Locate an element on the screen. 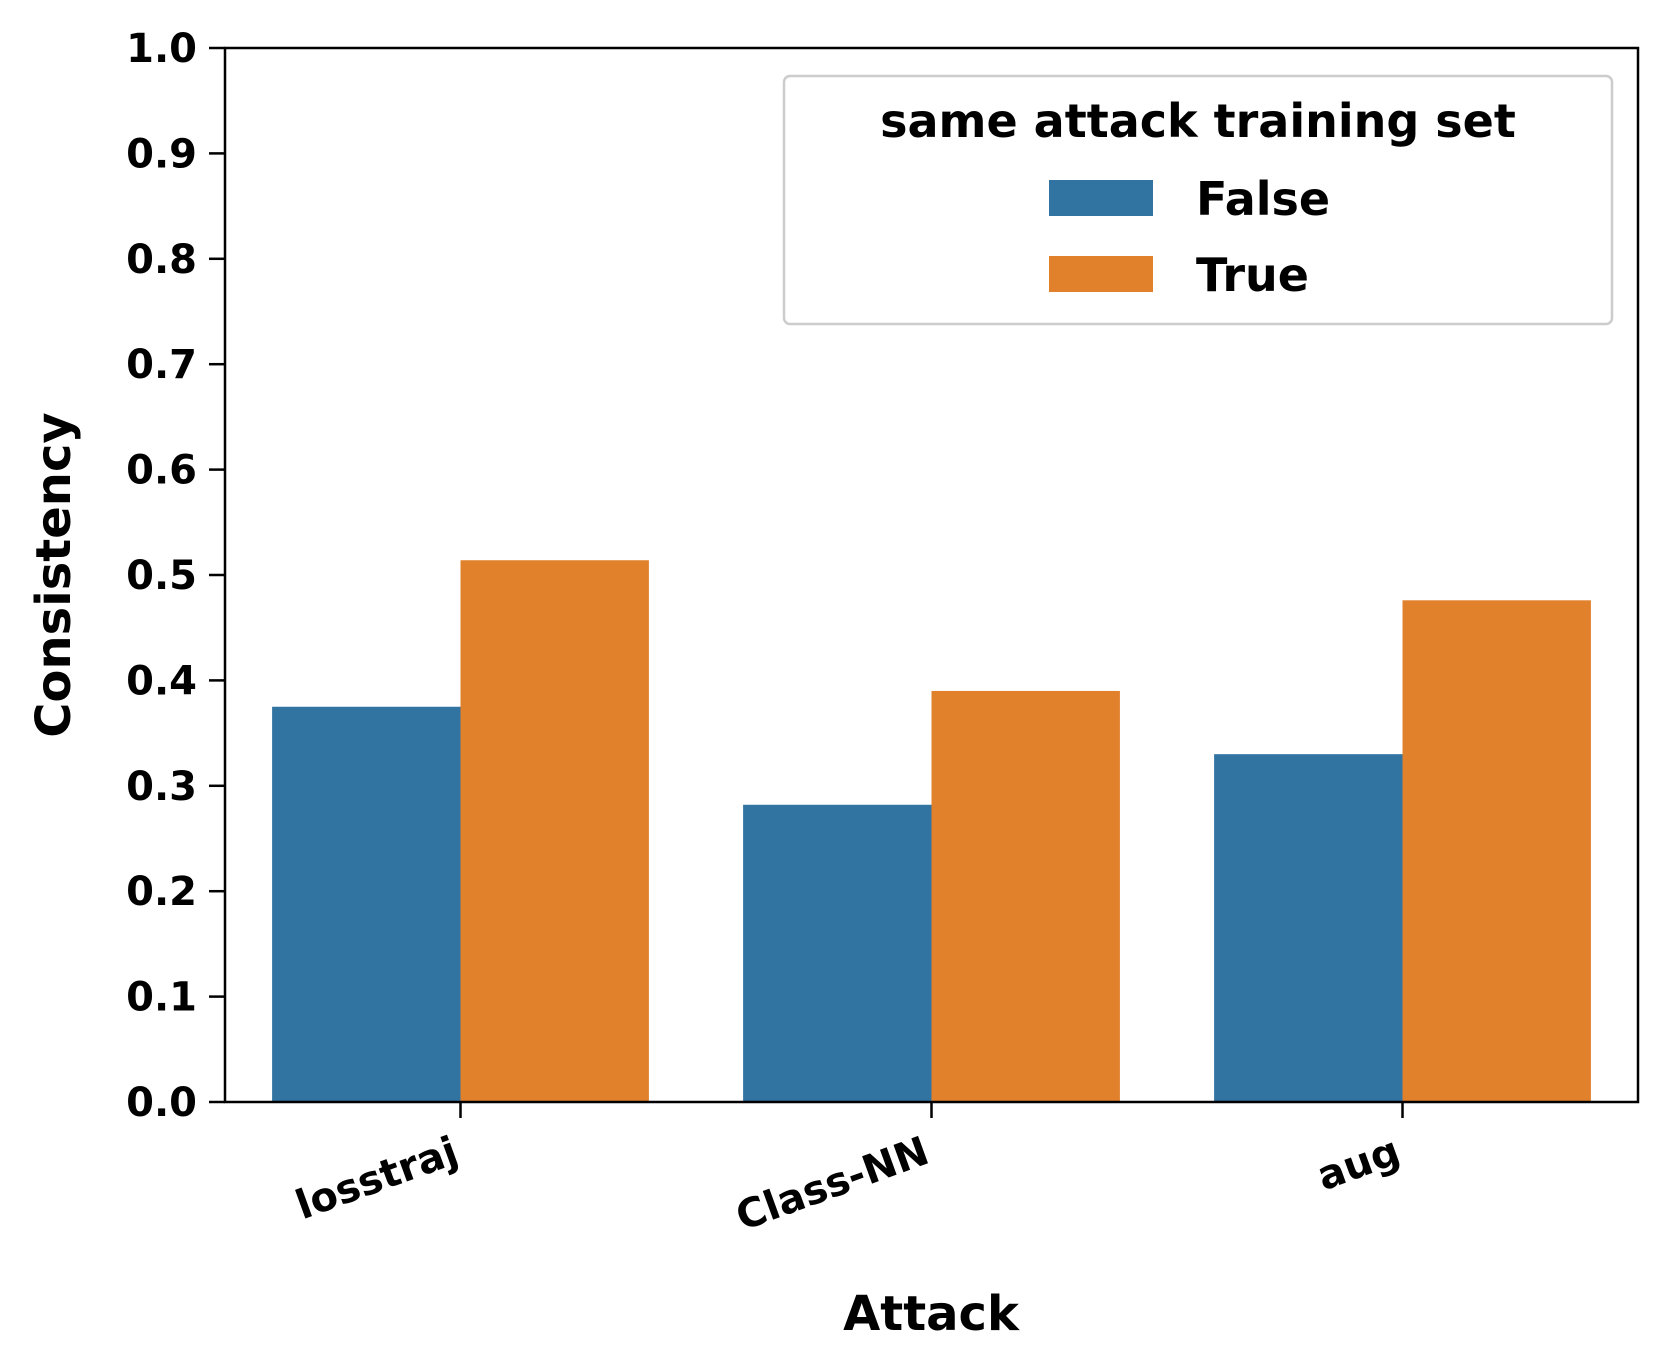  y-tick-label: 1.0 is located at coordinates (161, 49).